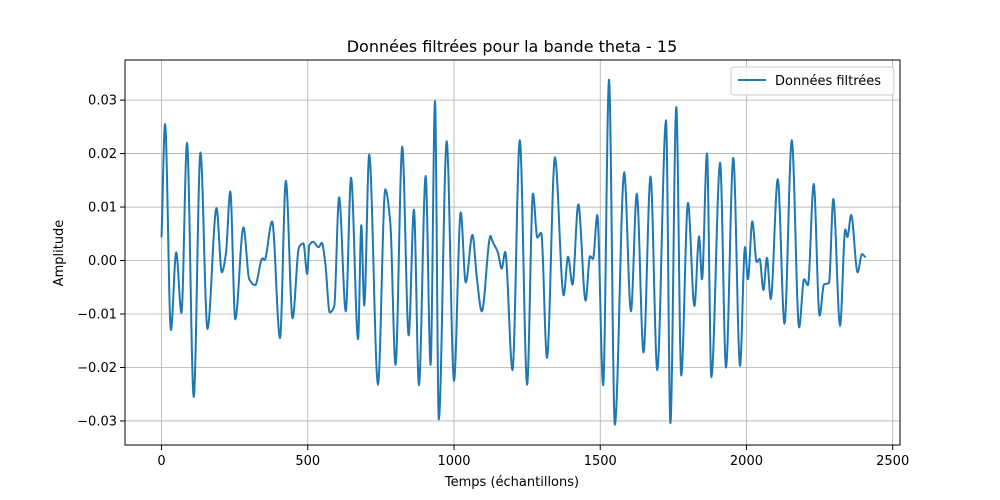  What do you see at coordinates (746, 461) in the screenshot?
I see `x-tick-label: 2000` at bounding box center [746, 461].